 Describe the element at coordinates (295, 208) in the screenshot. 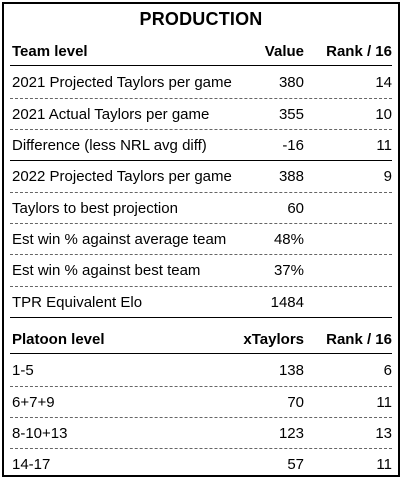

I see `row-value: 60` at that location.